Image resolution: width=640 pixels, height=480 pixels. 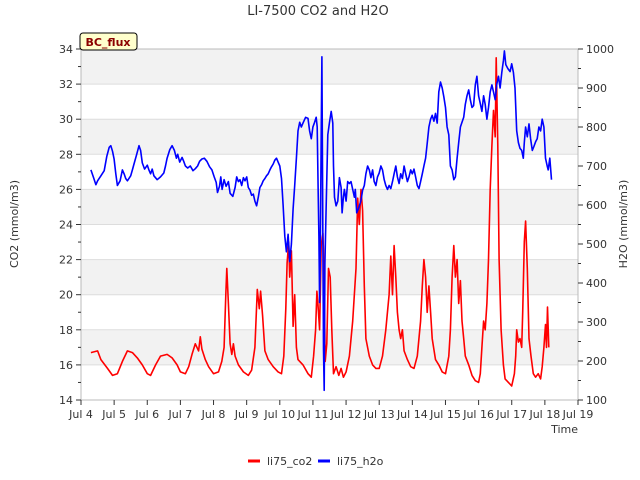 What do you see at coordinates (66, 84) in the screenshot?
I see `y-left-tick-label: 32` at bounding box center [66, 84].